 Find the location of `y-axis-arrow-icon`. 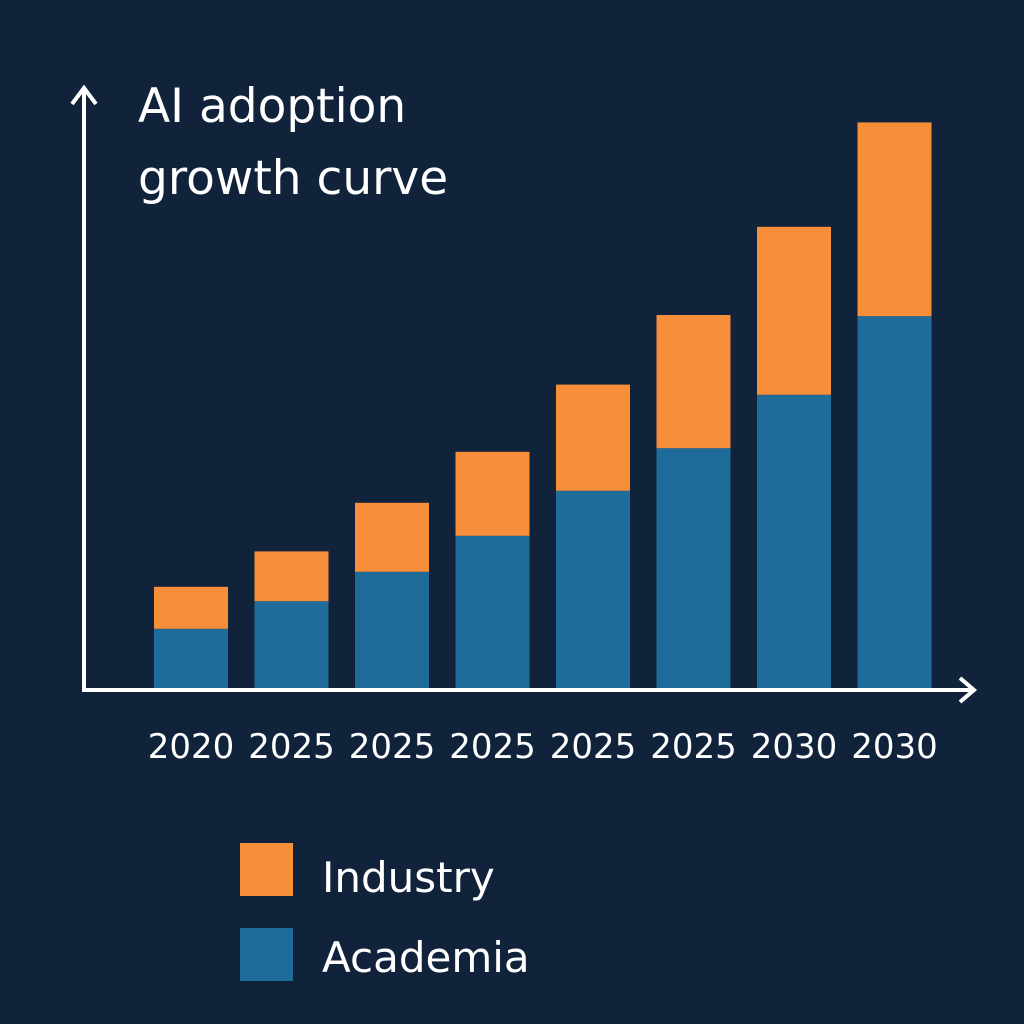

y-axis-arrow-icon is located at coordinates (84, 95).